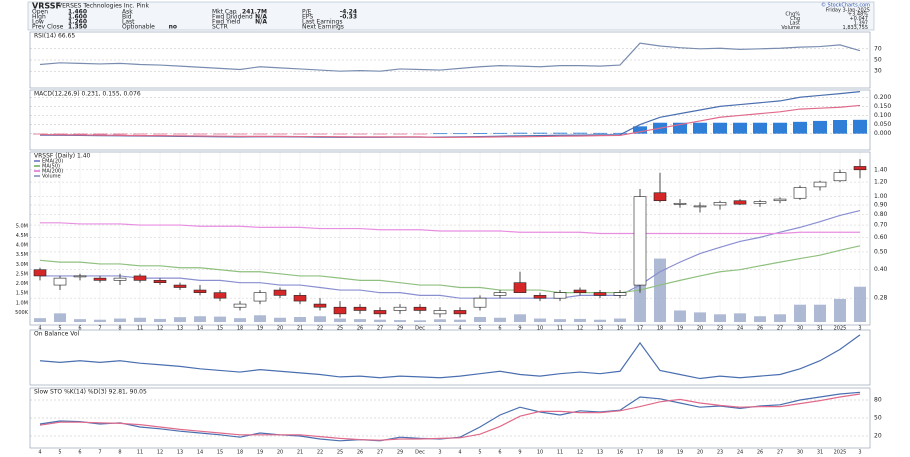 Image resolution: width=910 pixels, height=457 pixels. Describe the element at coordinates (861, 24) in the screenshot. I see `change-value: 1.397` at that location.